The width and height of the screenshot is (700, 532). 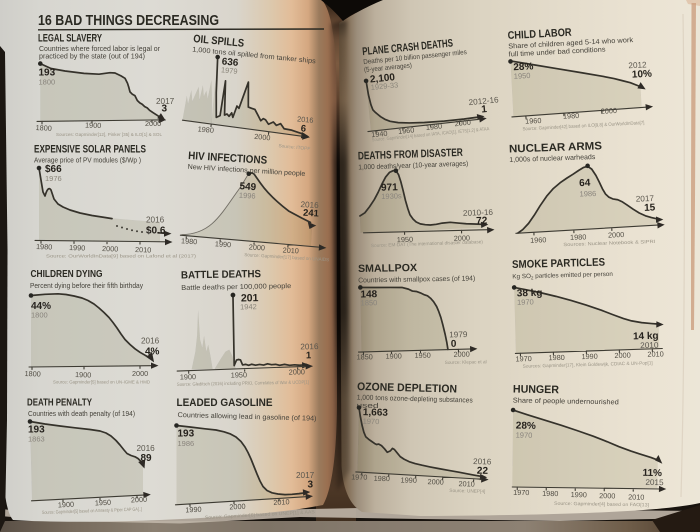 I want to click on svg-text: 22, so click(x=483, y=471).